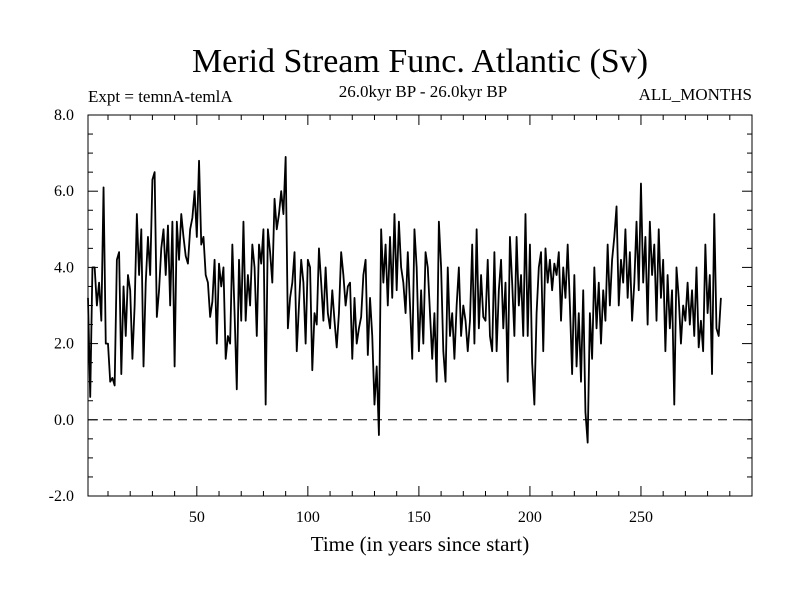 The image size is (800, 600). What do you see at coordinates (64, 267) in the screenshot?
I see `y-tick-label: 4.0` at bounding box center [64, 267].